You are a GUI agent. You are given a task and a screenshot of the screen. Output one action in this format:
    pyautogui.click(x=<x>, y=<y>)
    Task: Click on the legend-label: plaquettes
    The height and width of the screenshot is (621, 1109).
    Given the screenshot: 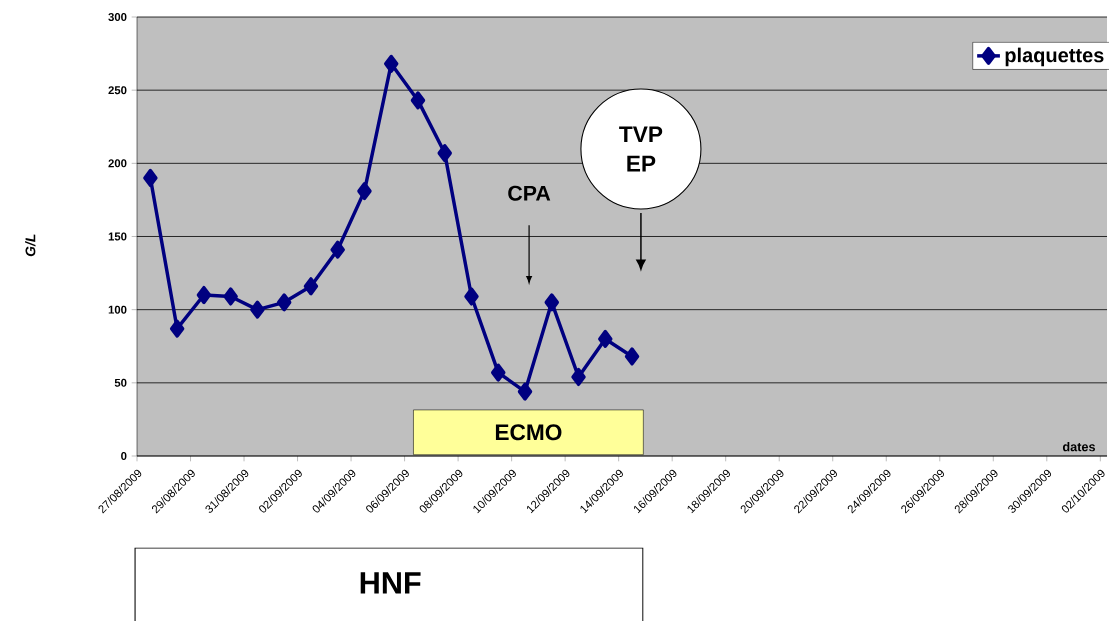 What is the action you would take?
    pyautogui.click(x=1054, y=57)
    